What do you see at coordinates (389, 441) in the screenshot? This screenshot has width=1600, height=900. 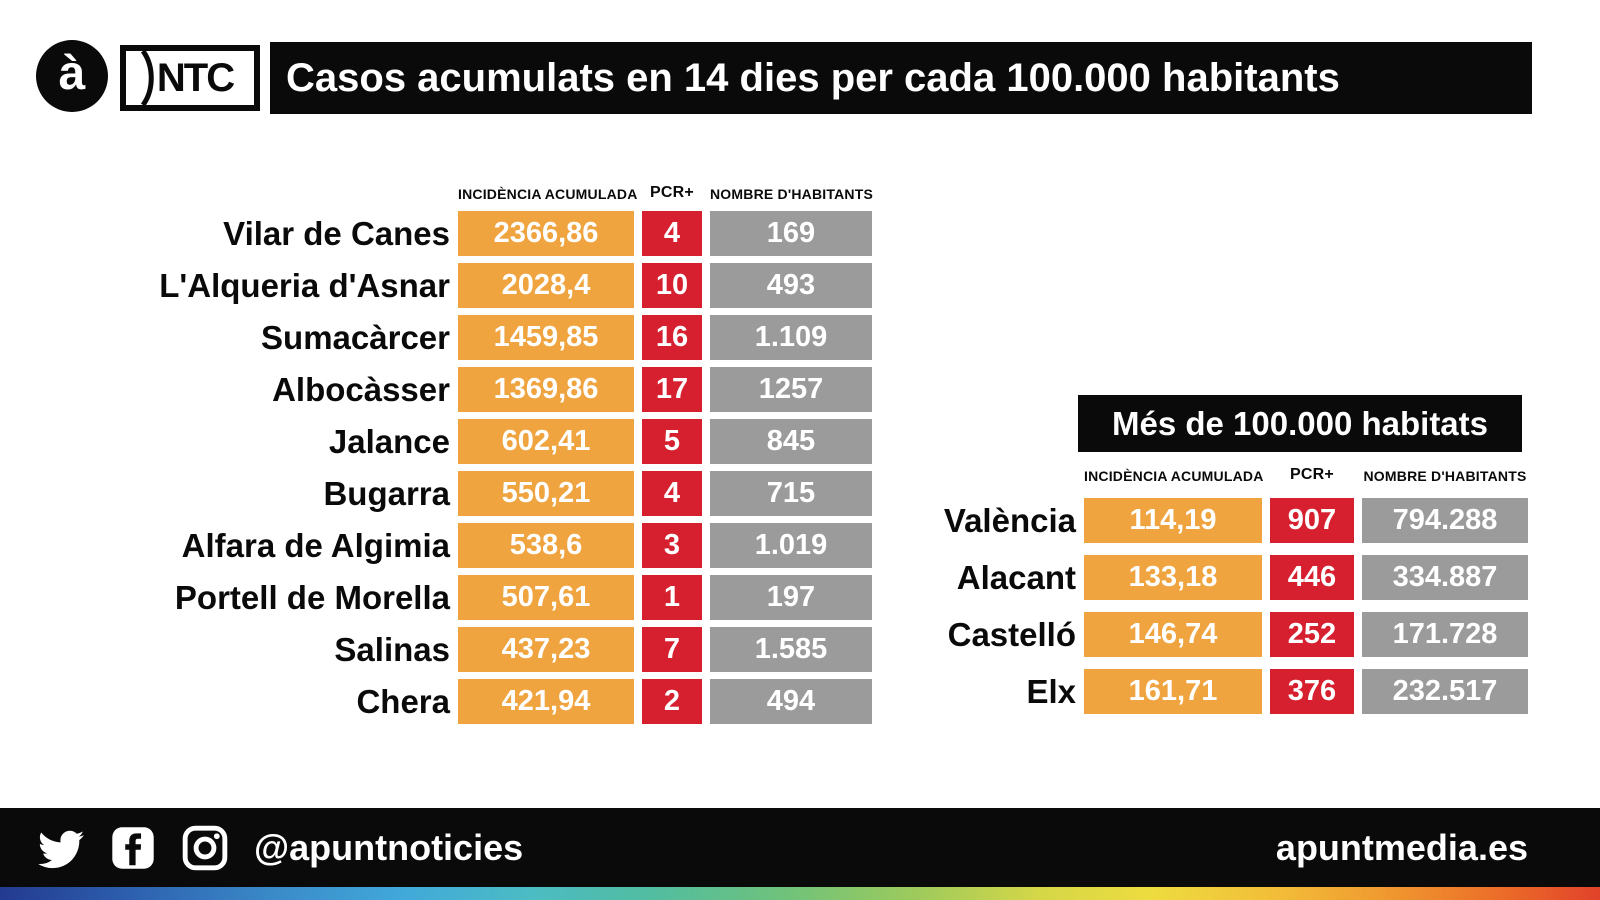 I see `municipality-name: Jalance` at bounding box center [389, 441].